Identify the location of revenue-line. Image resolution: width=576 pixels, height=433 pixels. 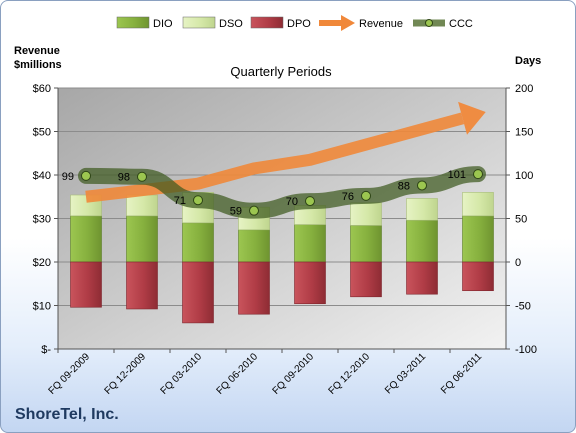
(275, 157).